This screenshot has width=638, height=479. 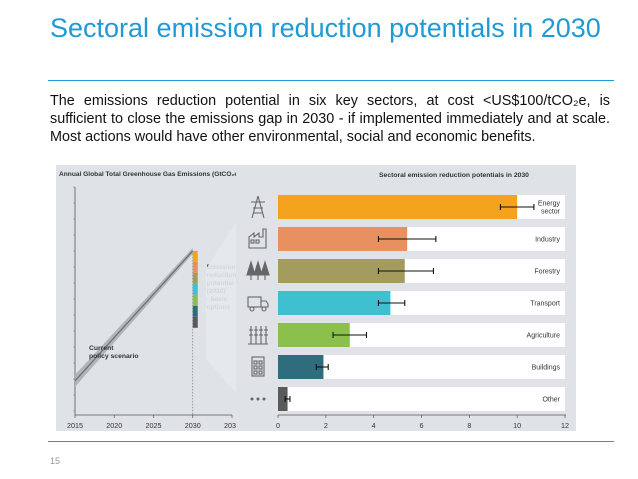 What do you see at coordinates (551, 400) in the screenshot?
I see `category-label: Other` at bounding box center [551, 400].